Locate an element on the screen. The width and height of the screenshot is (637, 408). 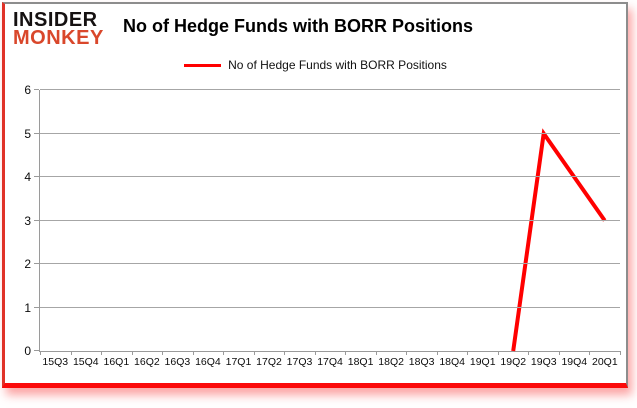
x-axis-label: 15Q3 is located at coordinates (55, 362).